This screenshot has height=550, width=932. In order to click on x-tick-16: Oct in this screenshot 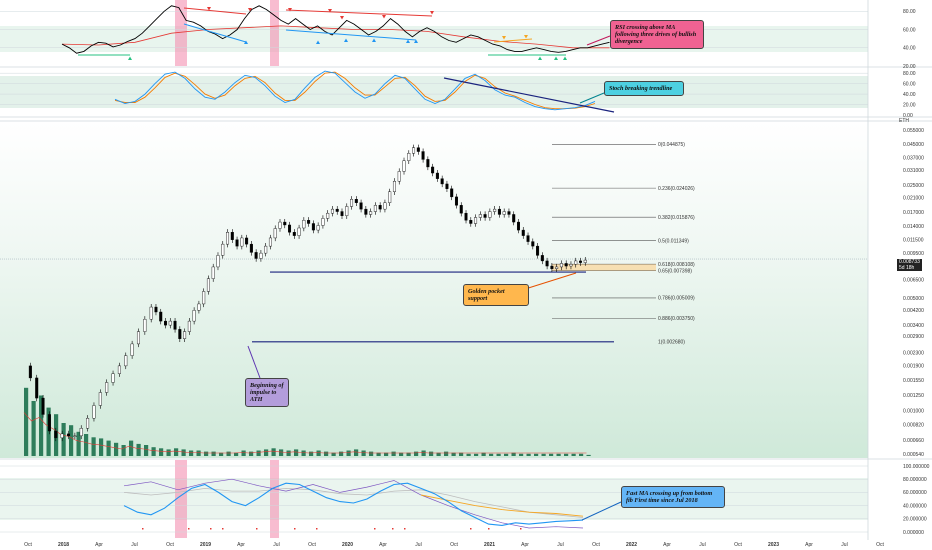, I will do `click(596, 545)`.